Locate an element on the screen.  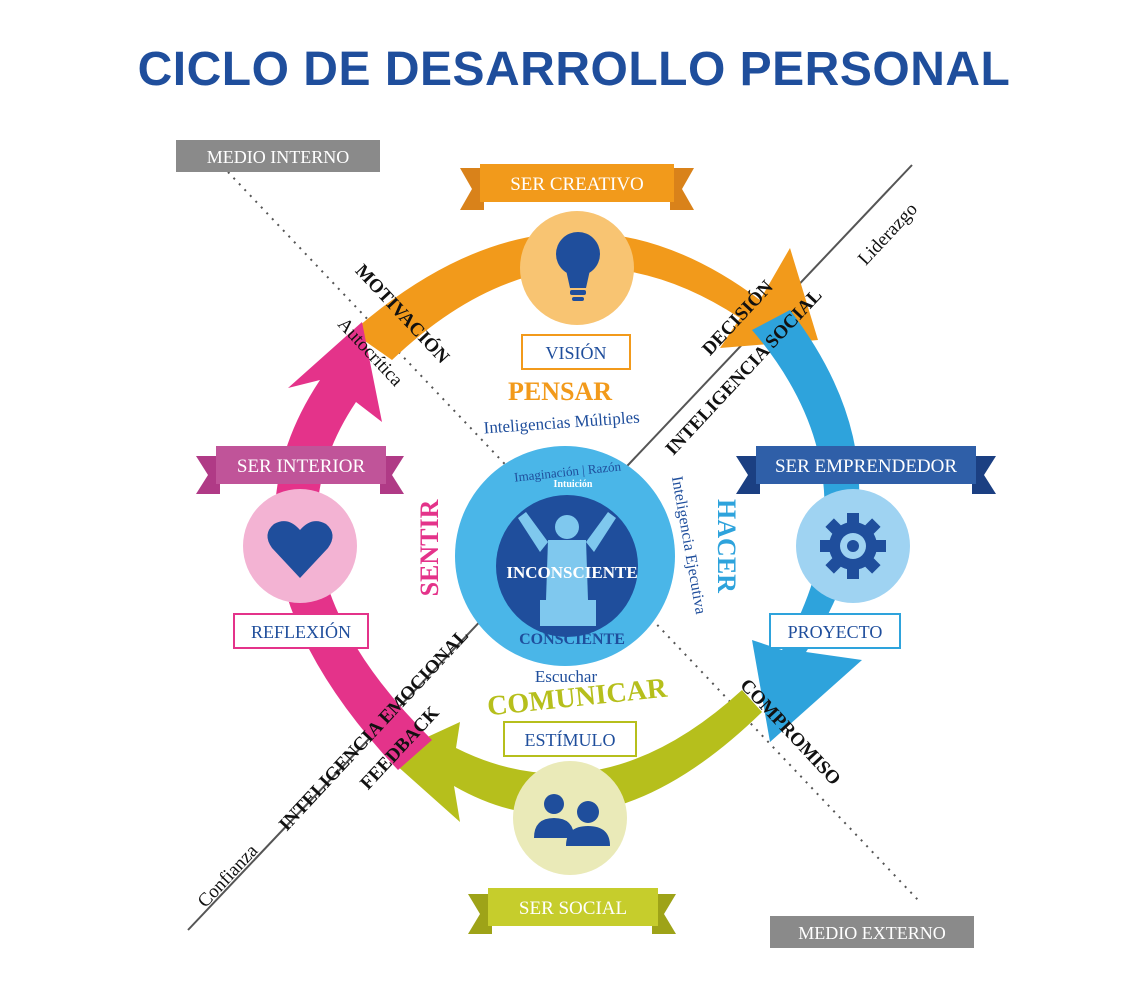
blue-cycle-arrow is located at coordinates (807, 526).